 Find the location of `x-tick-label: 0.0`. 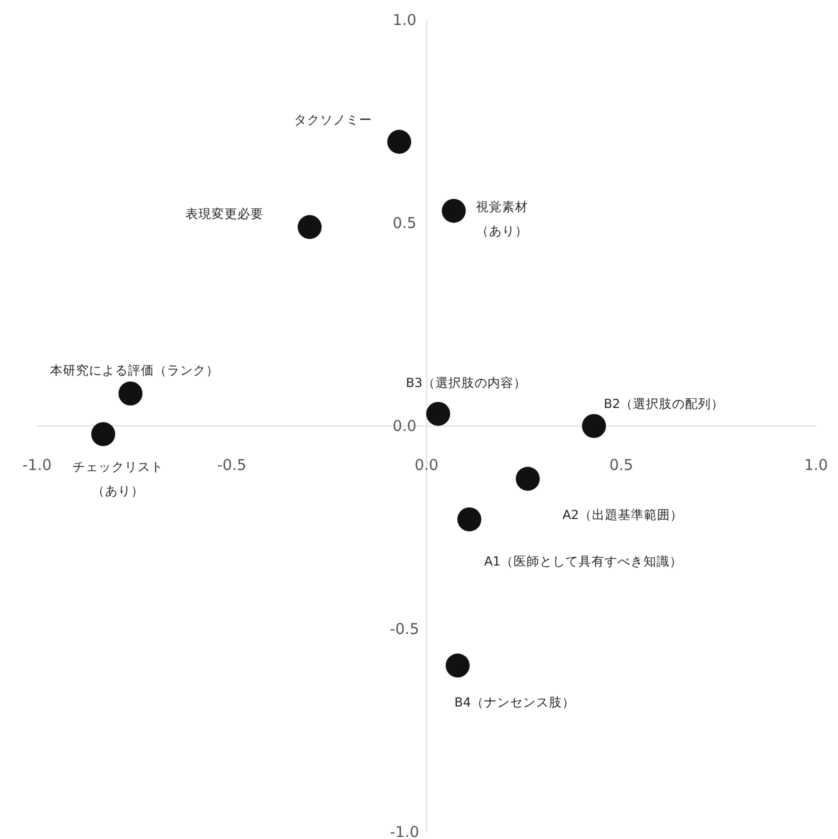

x-tick-label: 0.0 is located at coordinates (426, 465).